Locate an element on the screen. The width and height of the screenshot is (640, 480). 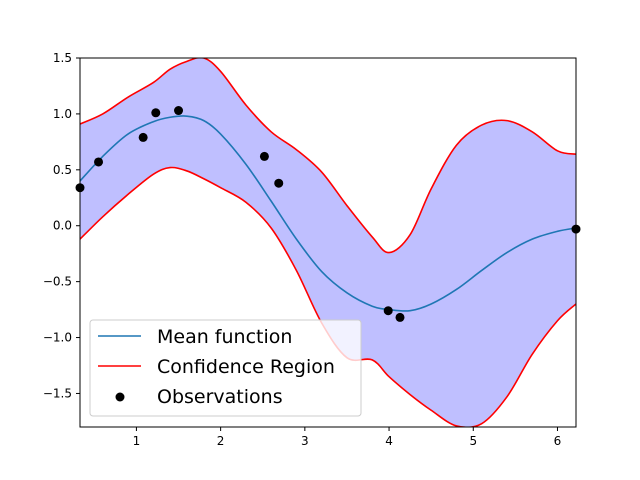
x-axis: 1 2 3 4 5 6 is located at coordinates (347, 437).